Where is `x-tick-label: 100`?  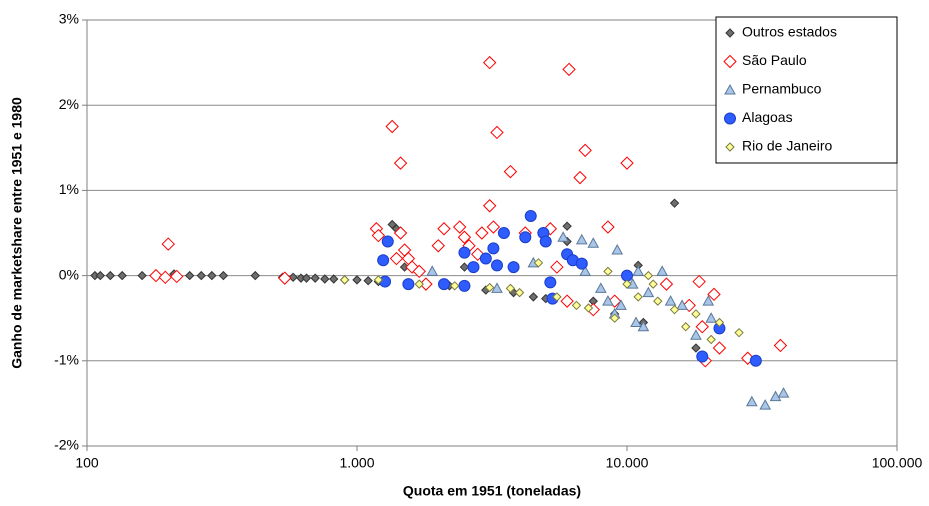 x-tick-label: 100 is located at coordinates (87, 463).